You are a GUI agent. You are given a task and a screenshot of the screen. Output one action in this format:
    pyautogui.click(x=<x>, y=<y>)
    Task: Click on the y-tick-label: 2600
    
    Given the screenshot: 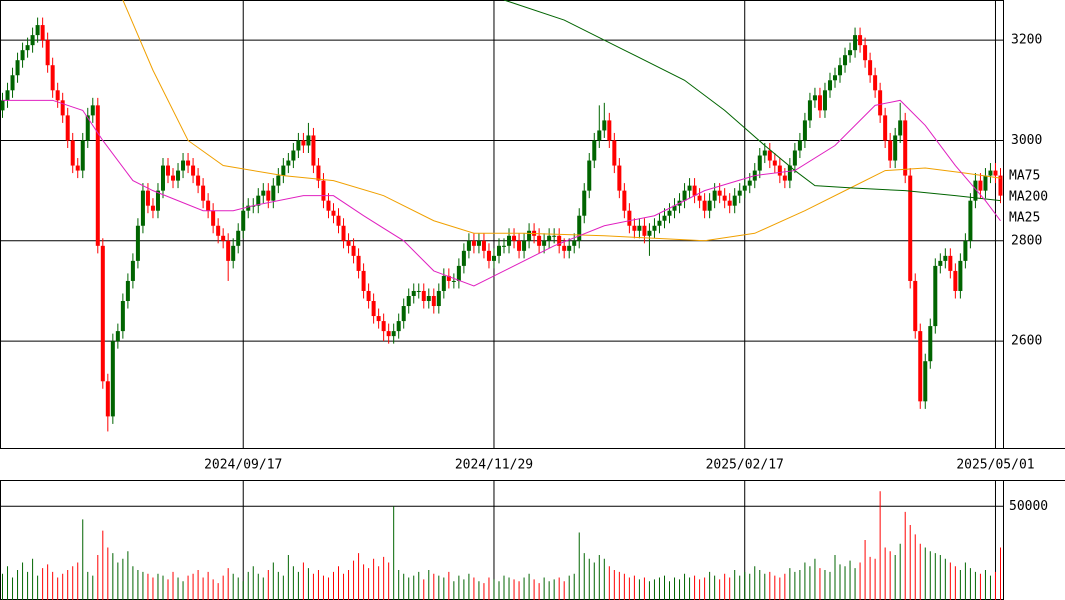 What is the action you would take?
    pyautogui.click(x=1026, y=341)
    